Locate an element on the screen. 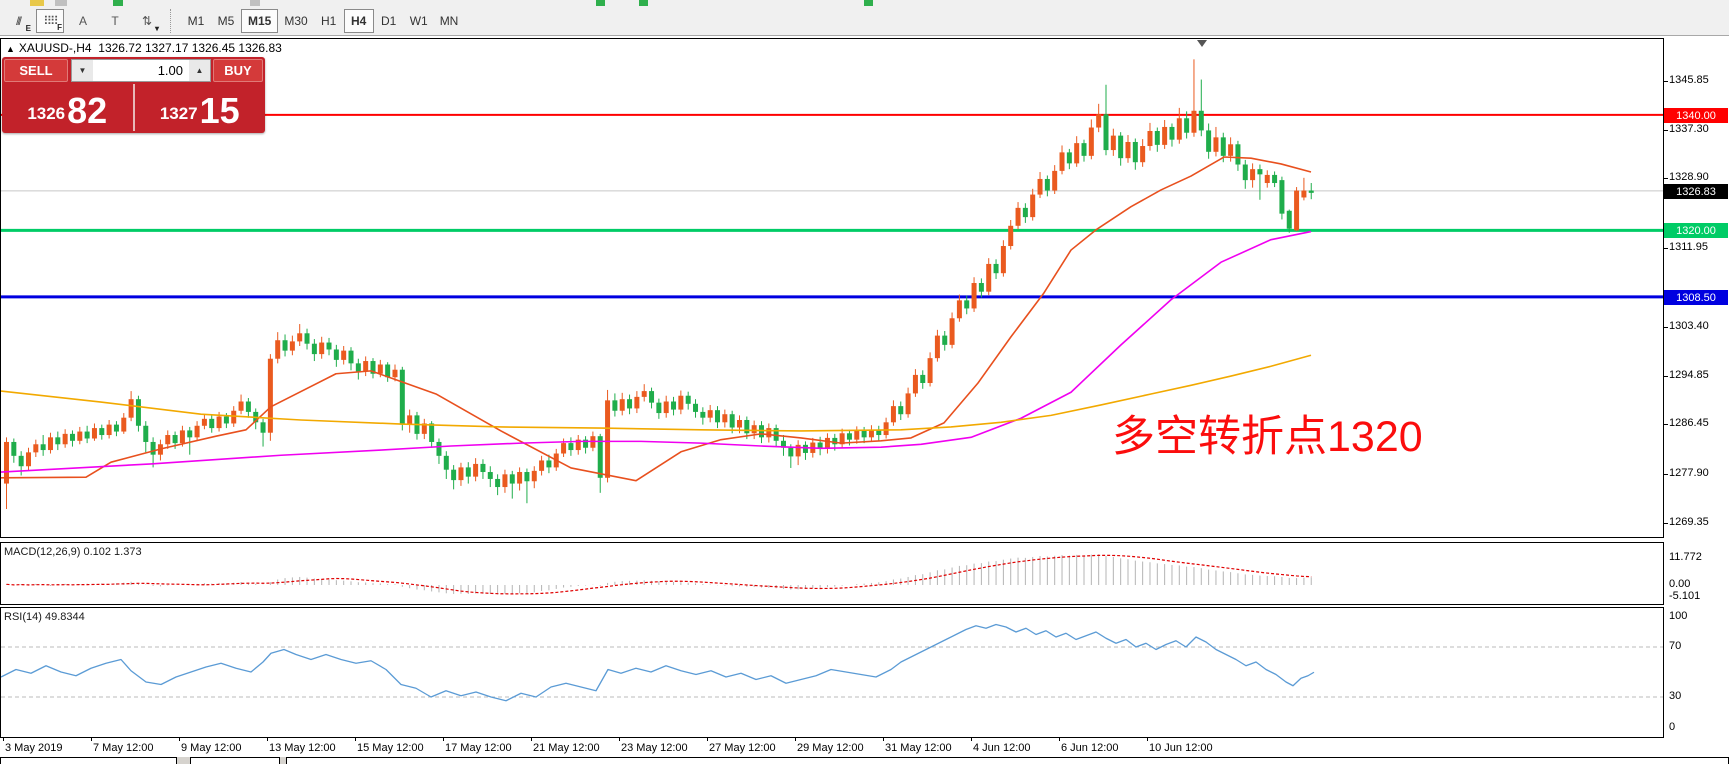 The width and height of the screenshot is (1729, 764). symbol-label: XAUUSD-,H4 is located at coordinates (55, 48).